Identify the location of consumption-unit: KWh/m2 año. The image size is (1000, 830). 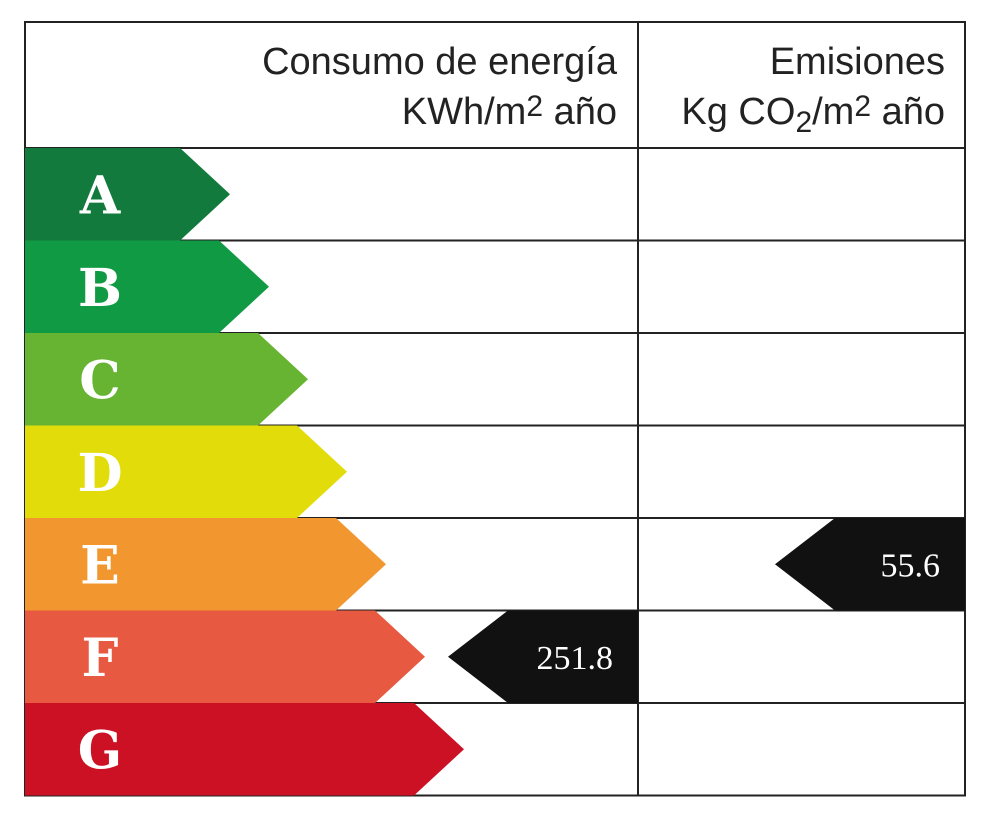
(509, 111).